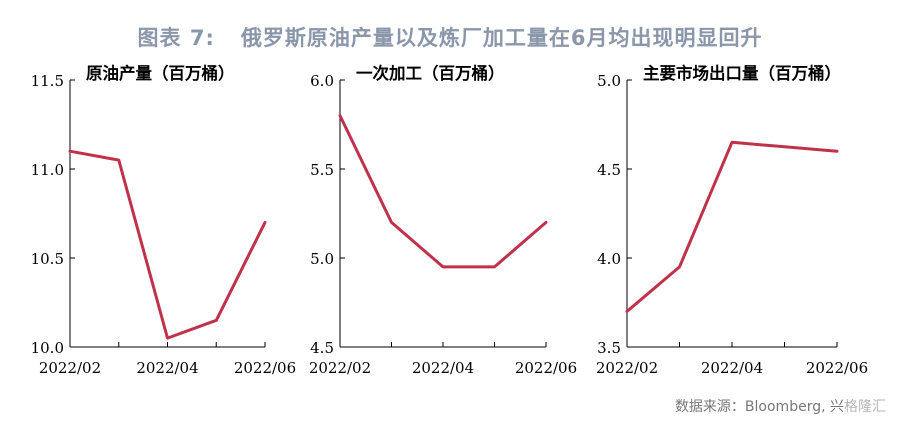 Image resolution: width=900 pixels, height=427 pixels. Describe the element at coordinates (501, 38) in the screenshot. I see `figure-title-text: 俄罗斯原油产量以及炼厂加工量在6月均出现明显回升` at that location.